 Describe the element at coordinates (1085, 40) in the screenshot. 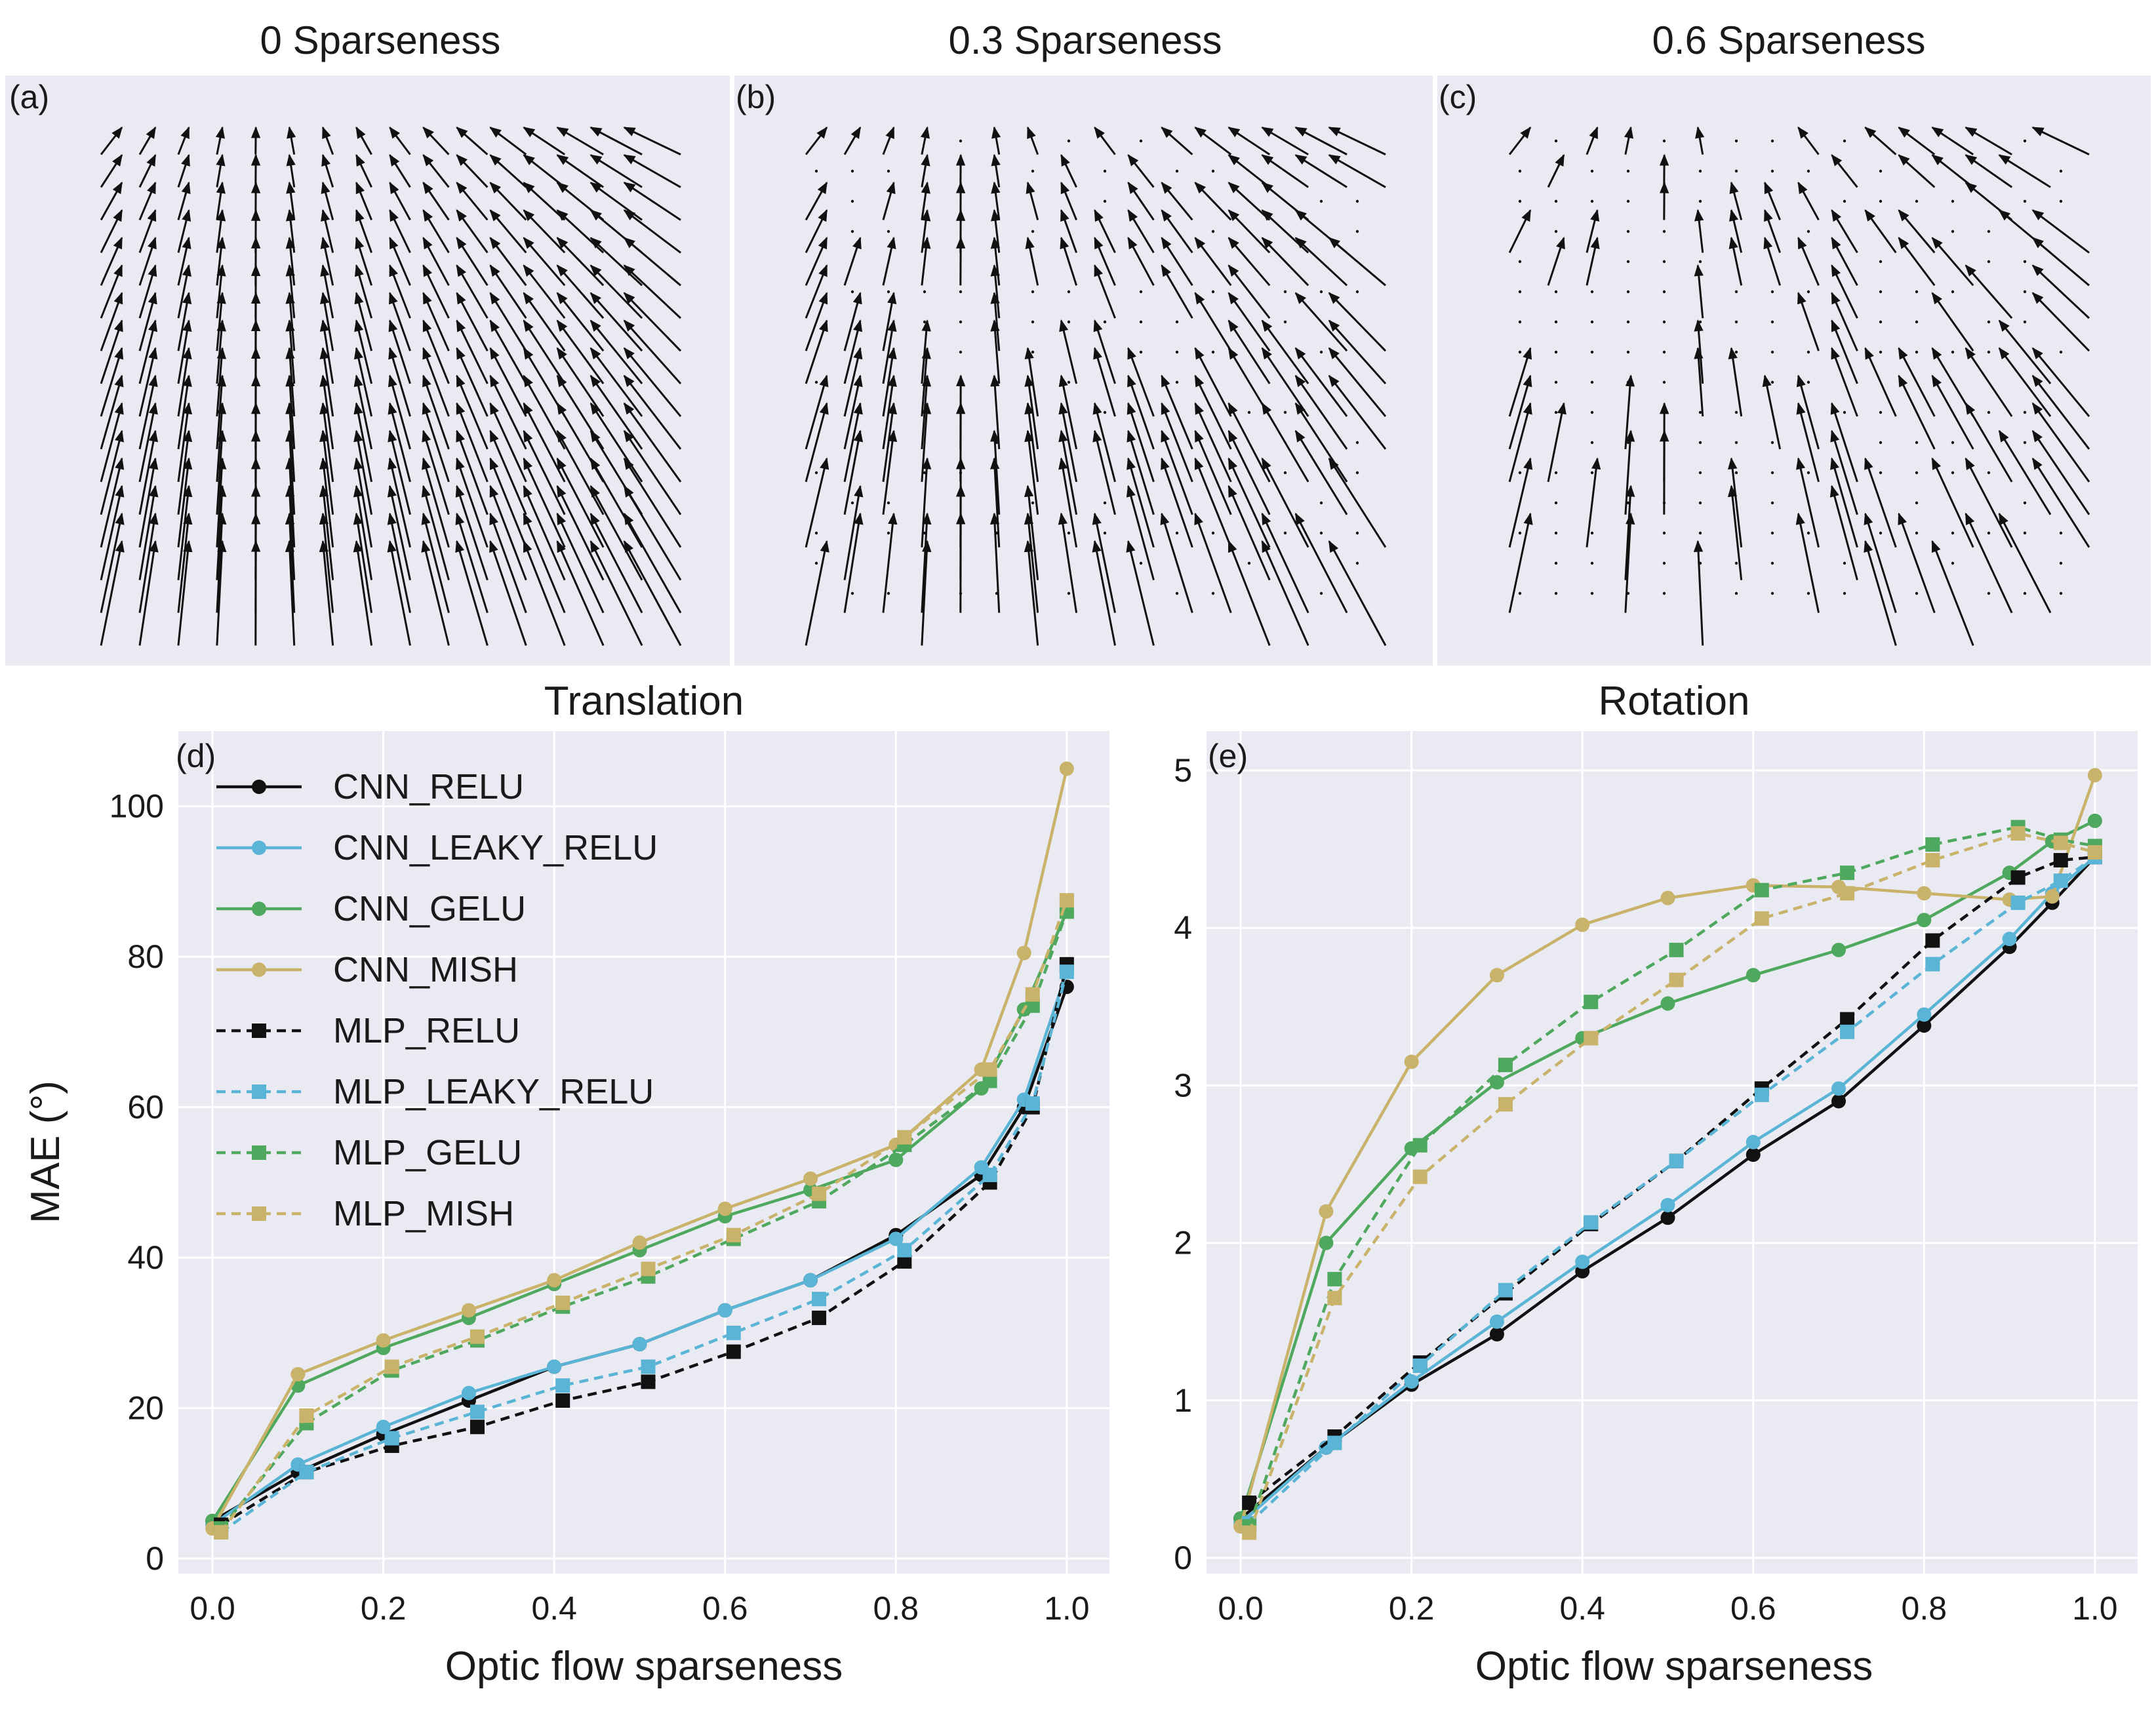

I see `flow-title-b: 0.3 Sparseness` at that location.